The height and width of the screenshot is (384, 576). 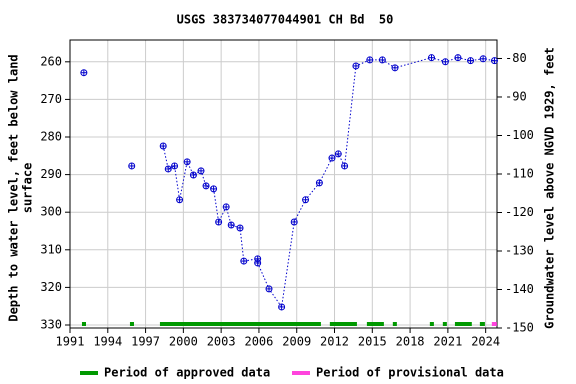 What do you see at coordinates (516, 58) in the screenshot?
I see `y2-tick-label: -80` at bounding box center [516, 58].